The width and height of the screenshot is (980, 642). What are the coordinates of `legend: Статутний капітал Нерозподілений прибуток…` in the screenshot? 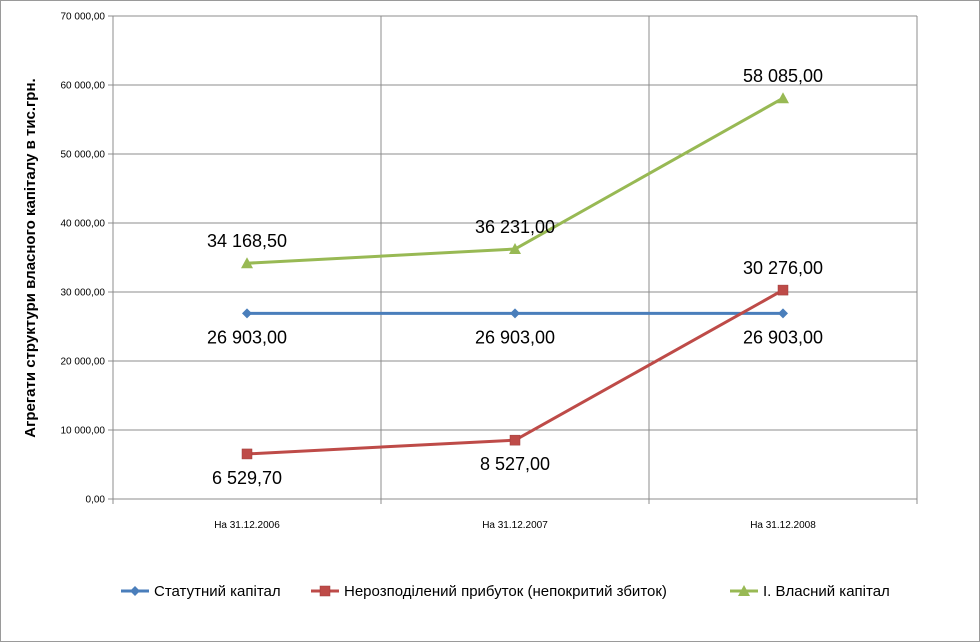 It's located at (505, 591).